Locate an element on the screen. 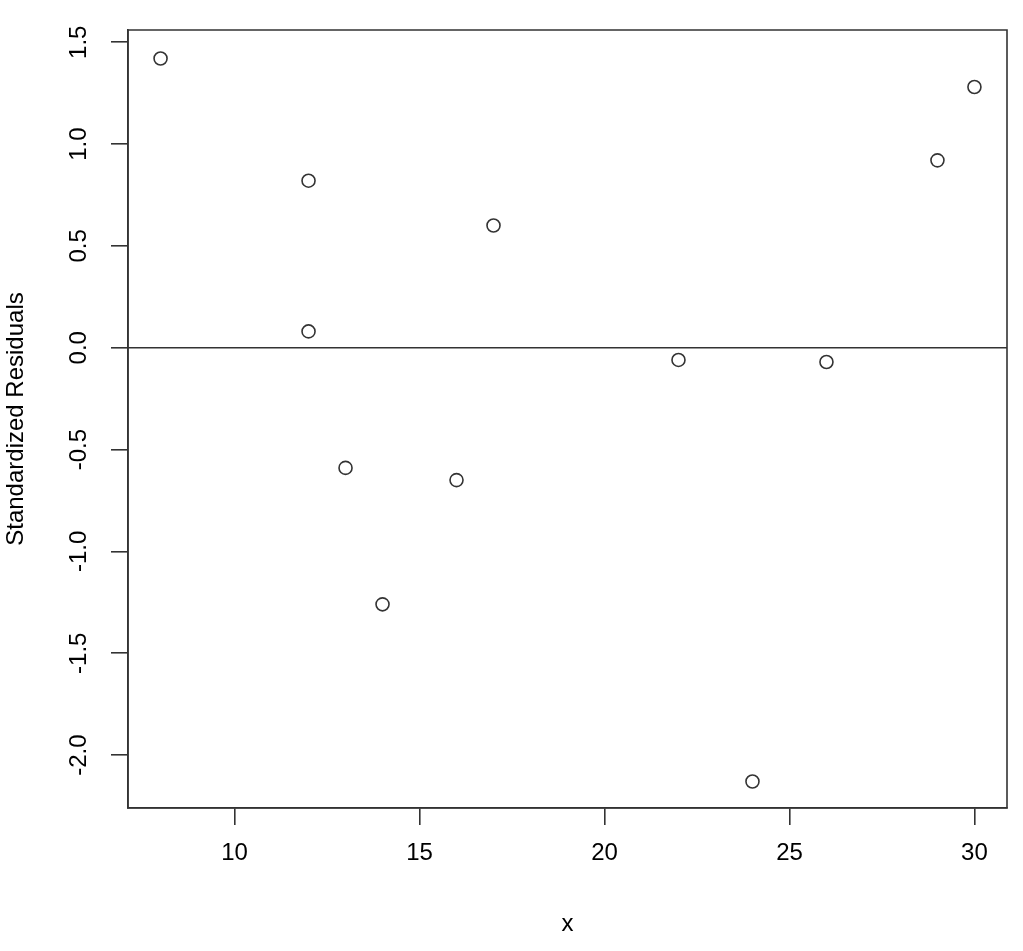 Image resolution: width=1023 pixels, height=951 pixels. y-tick-label: 1.0 is located at coordinates (77, 144).